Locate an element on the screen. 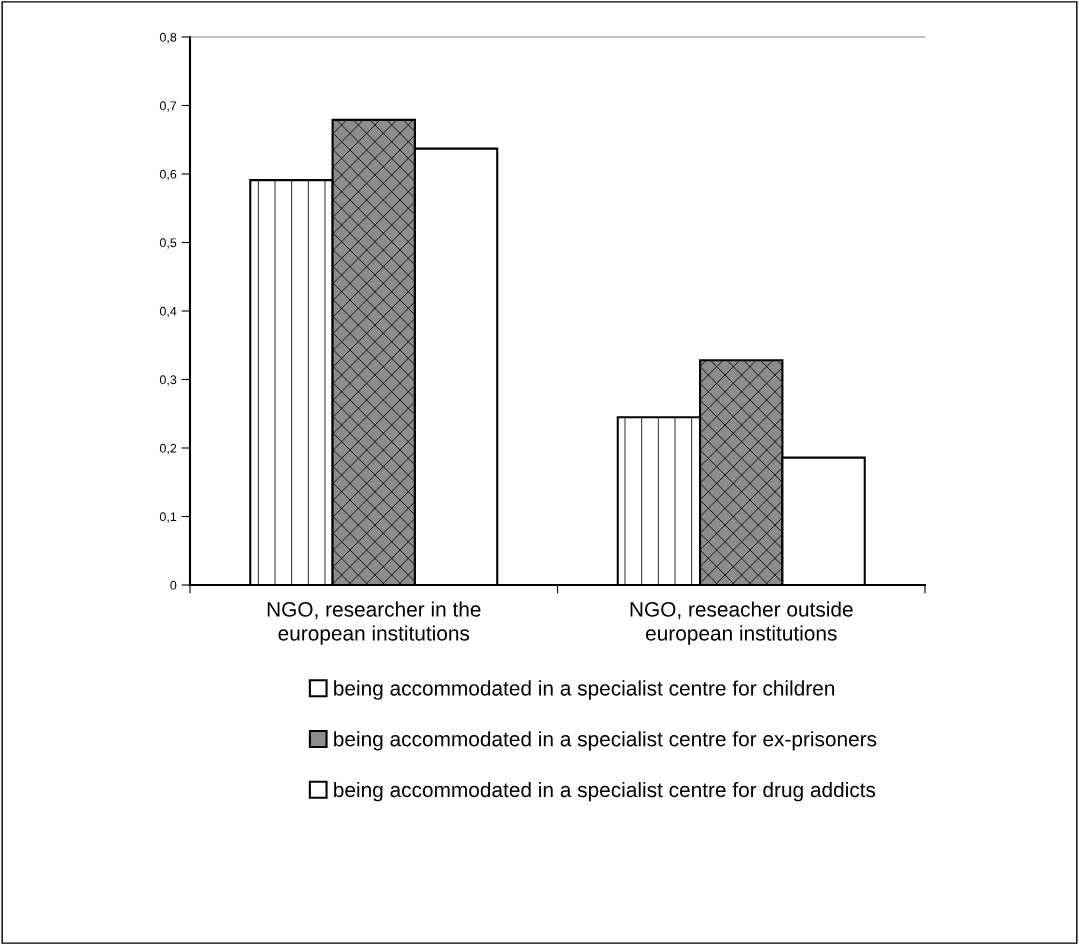 This screenshot has height=945, width=1079. x-tick-label: NGO, researcher in the european institutions is located at coordinates (374, 623).